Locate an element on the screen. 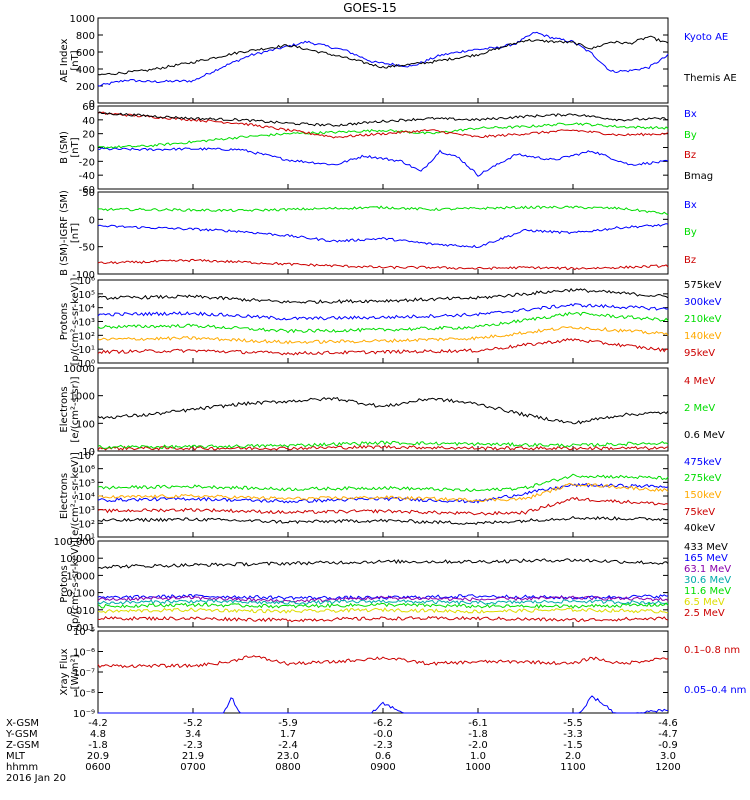 This screenshot has width=750, height=800. y-tick-label: 60 is located at coordinates (88, 107).